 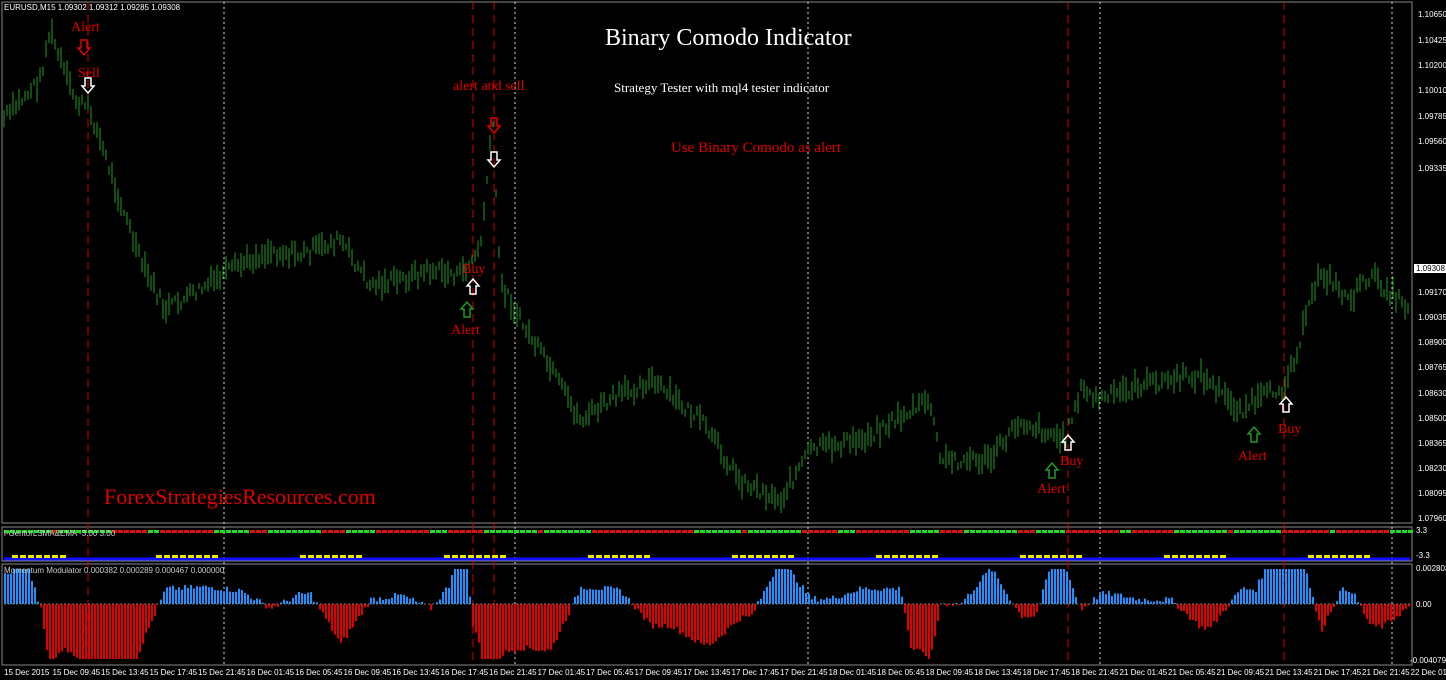 I want to click on time-axis-label: 17 Dec 13:45, so click(x=707, y=672).